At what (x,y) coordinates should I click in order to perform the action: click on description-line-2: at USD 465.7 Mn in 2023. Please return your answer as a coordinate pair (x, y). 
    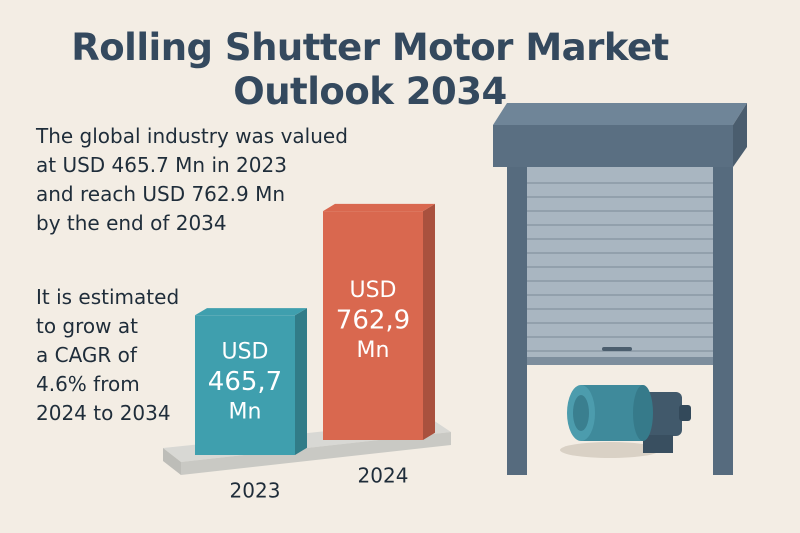
    Looking at the image, I should click on (161, 165).